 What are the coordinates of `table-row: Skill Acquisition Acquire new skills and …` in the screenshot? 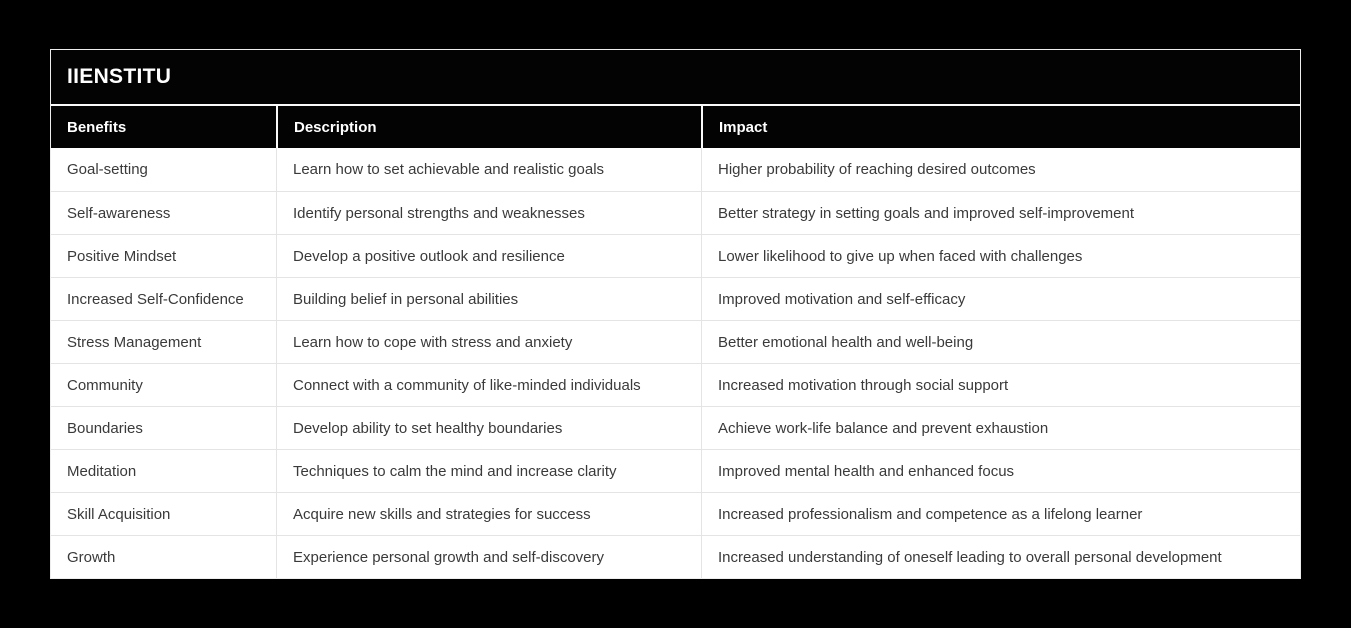 It's located at (675, 513).